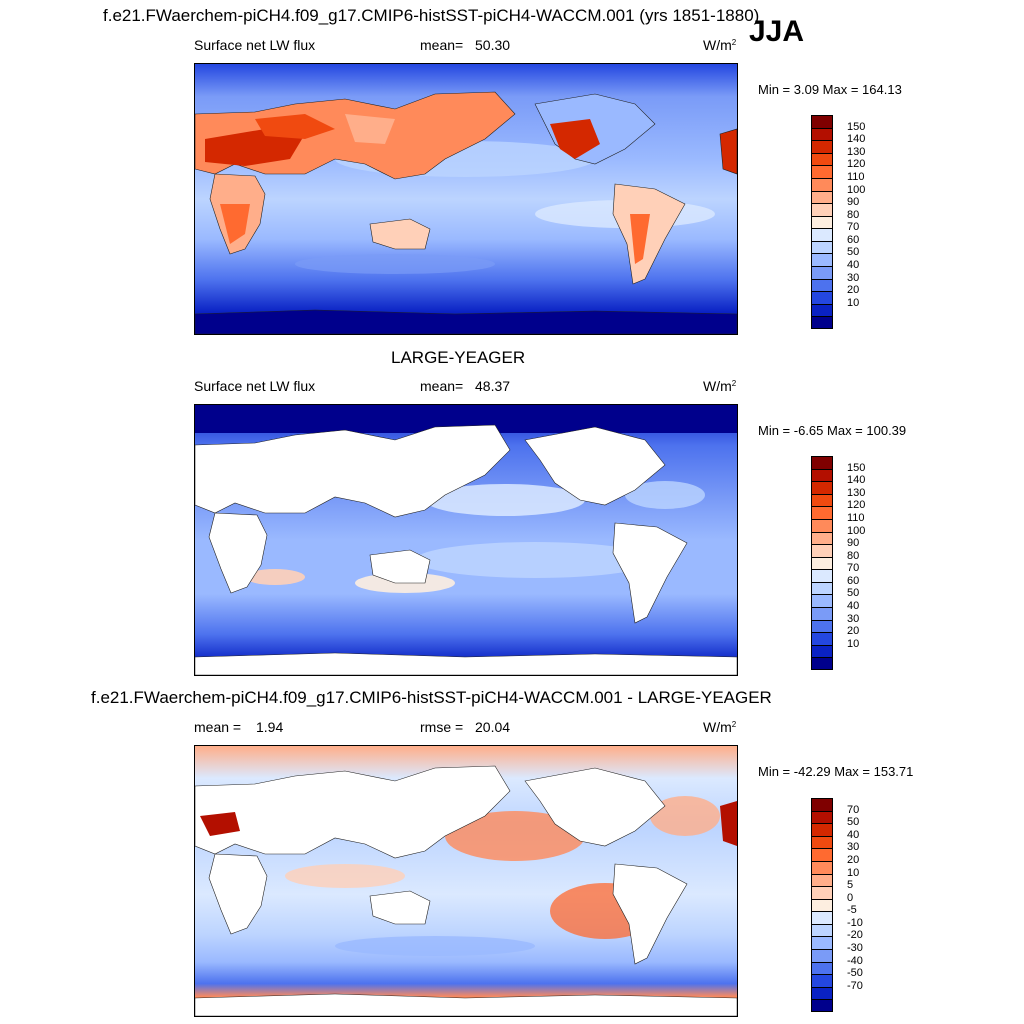 The height and width of the screenshot is (1024, 1024). What do you see at coordinates (400, 234) in the screenshot?
I see `panel1-australia-land` at bounding box center [400, 234].